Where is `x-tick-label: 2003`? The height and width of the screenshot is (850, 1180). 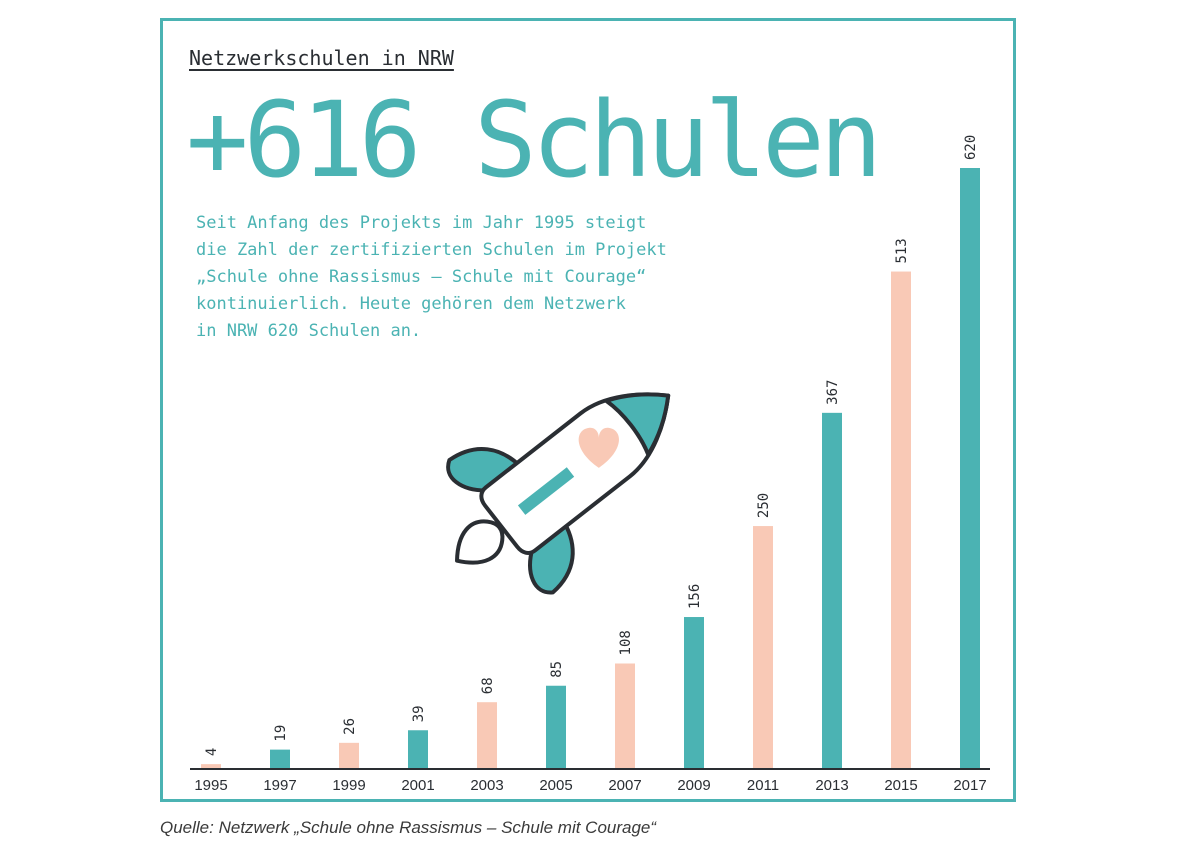 x-tick-label: 2003 is located at coordinates (486, 785).